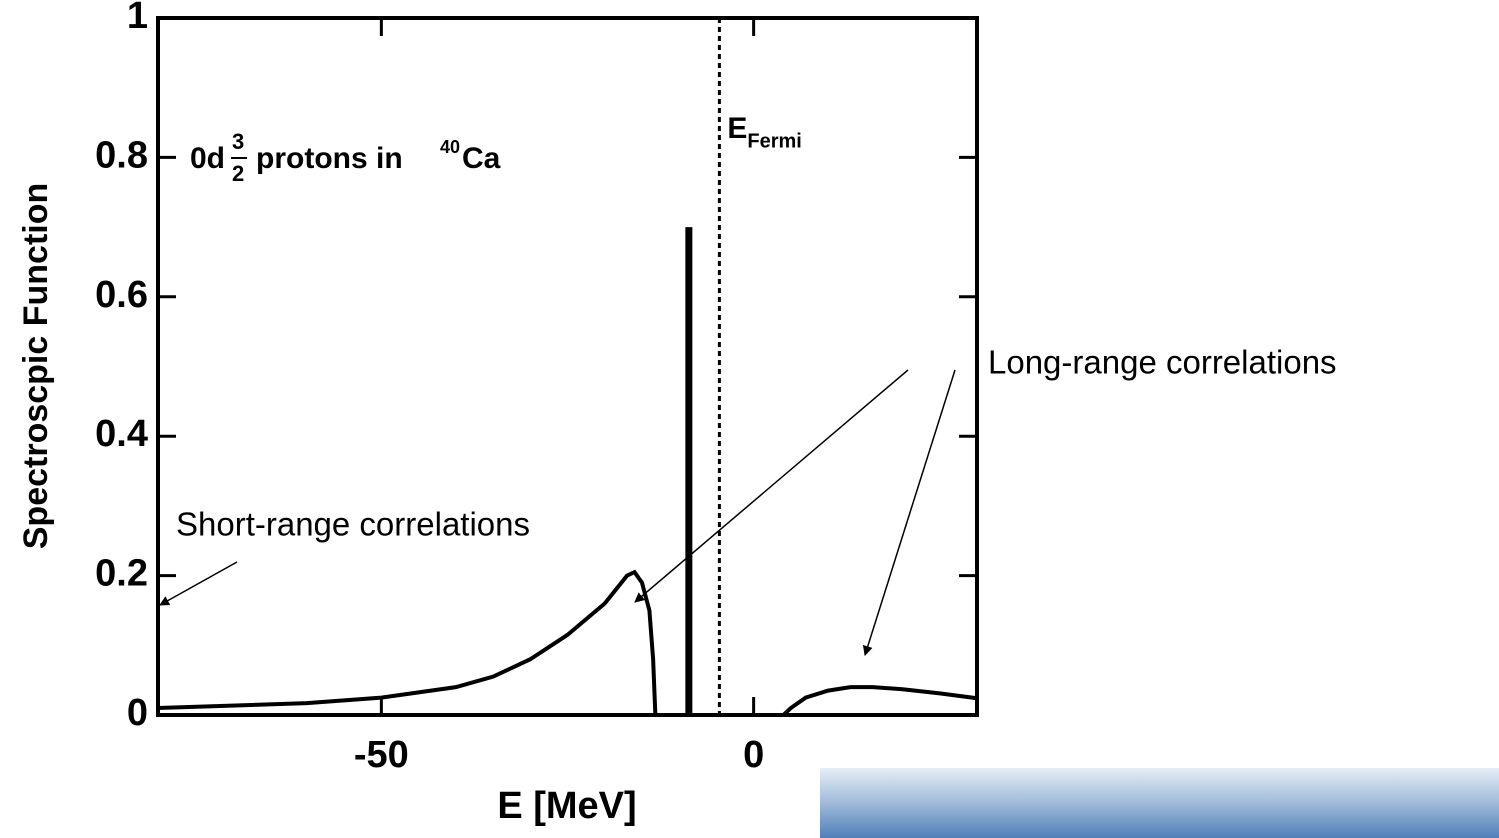  What do you see at coordinates (121, 434) in the screenshot?
I see `y-tick-label: 0.4` at bounding box center [121, 434].